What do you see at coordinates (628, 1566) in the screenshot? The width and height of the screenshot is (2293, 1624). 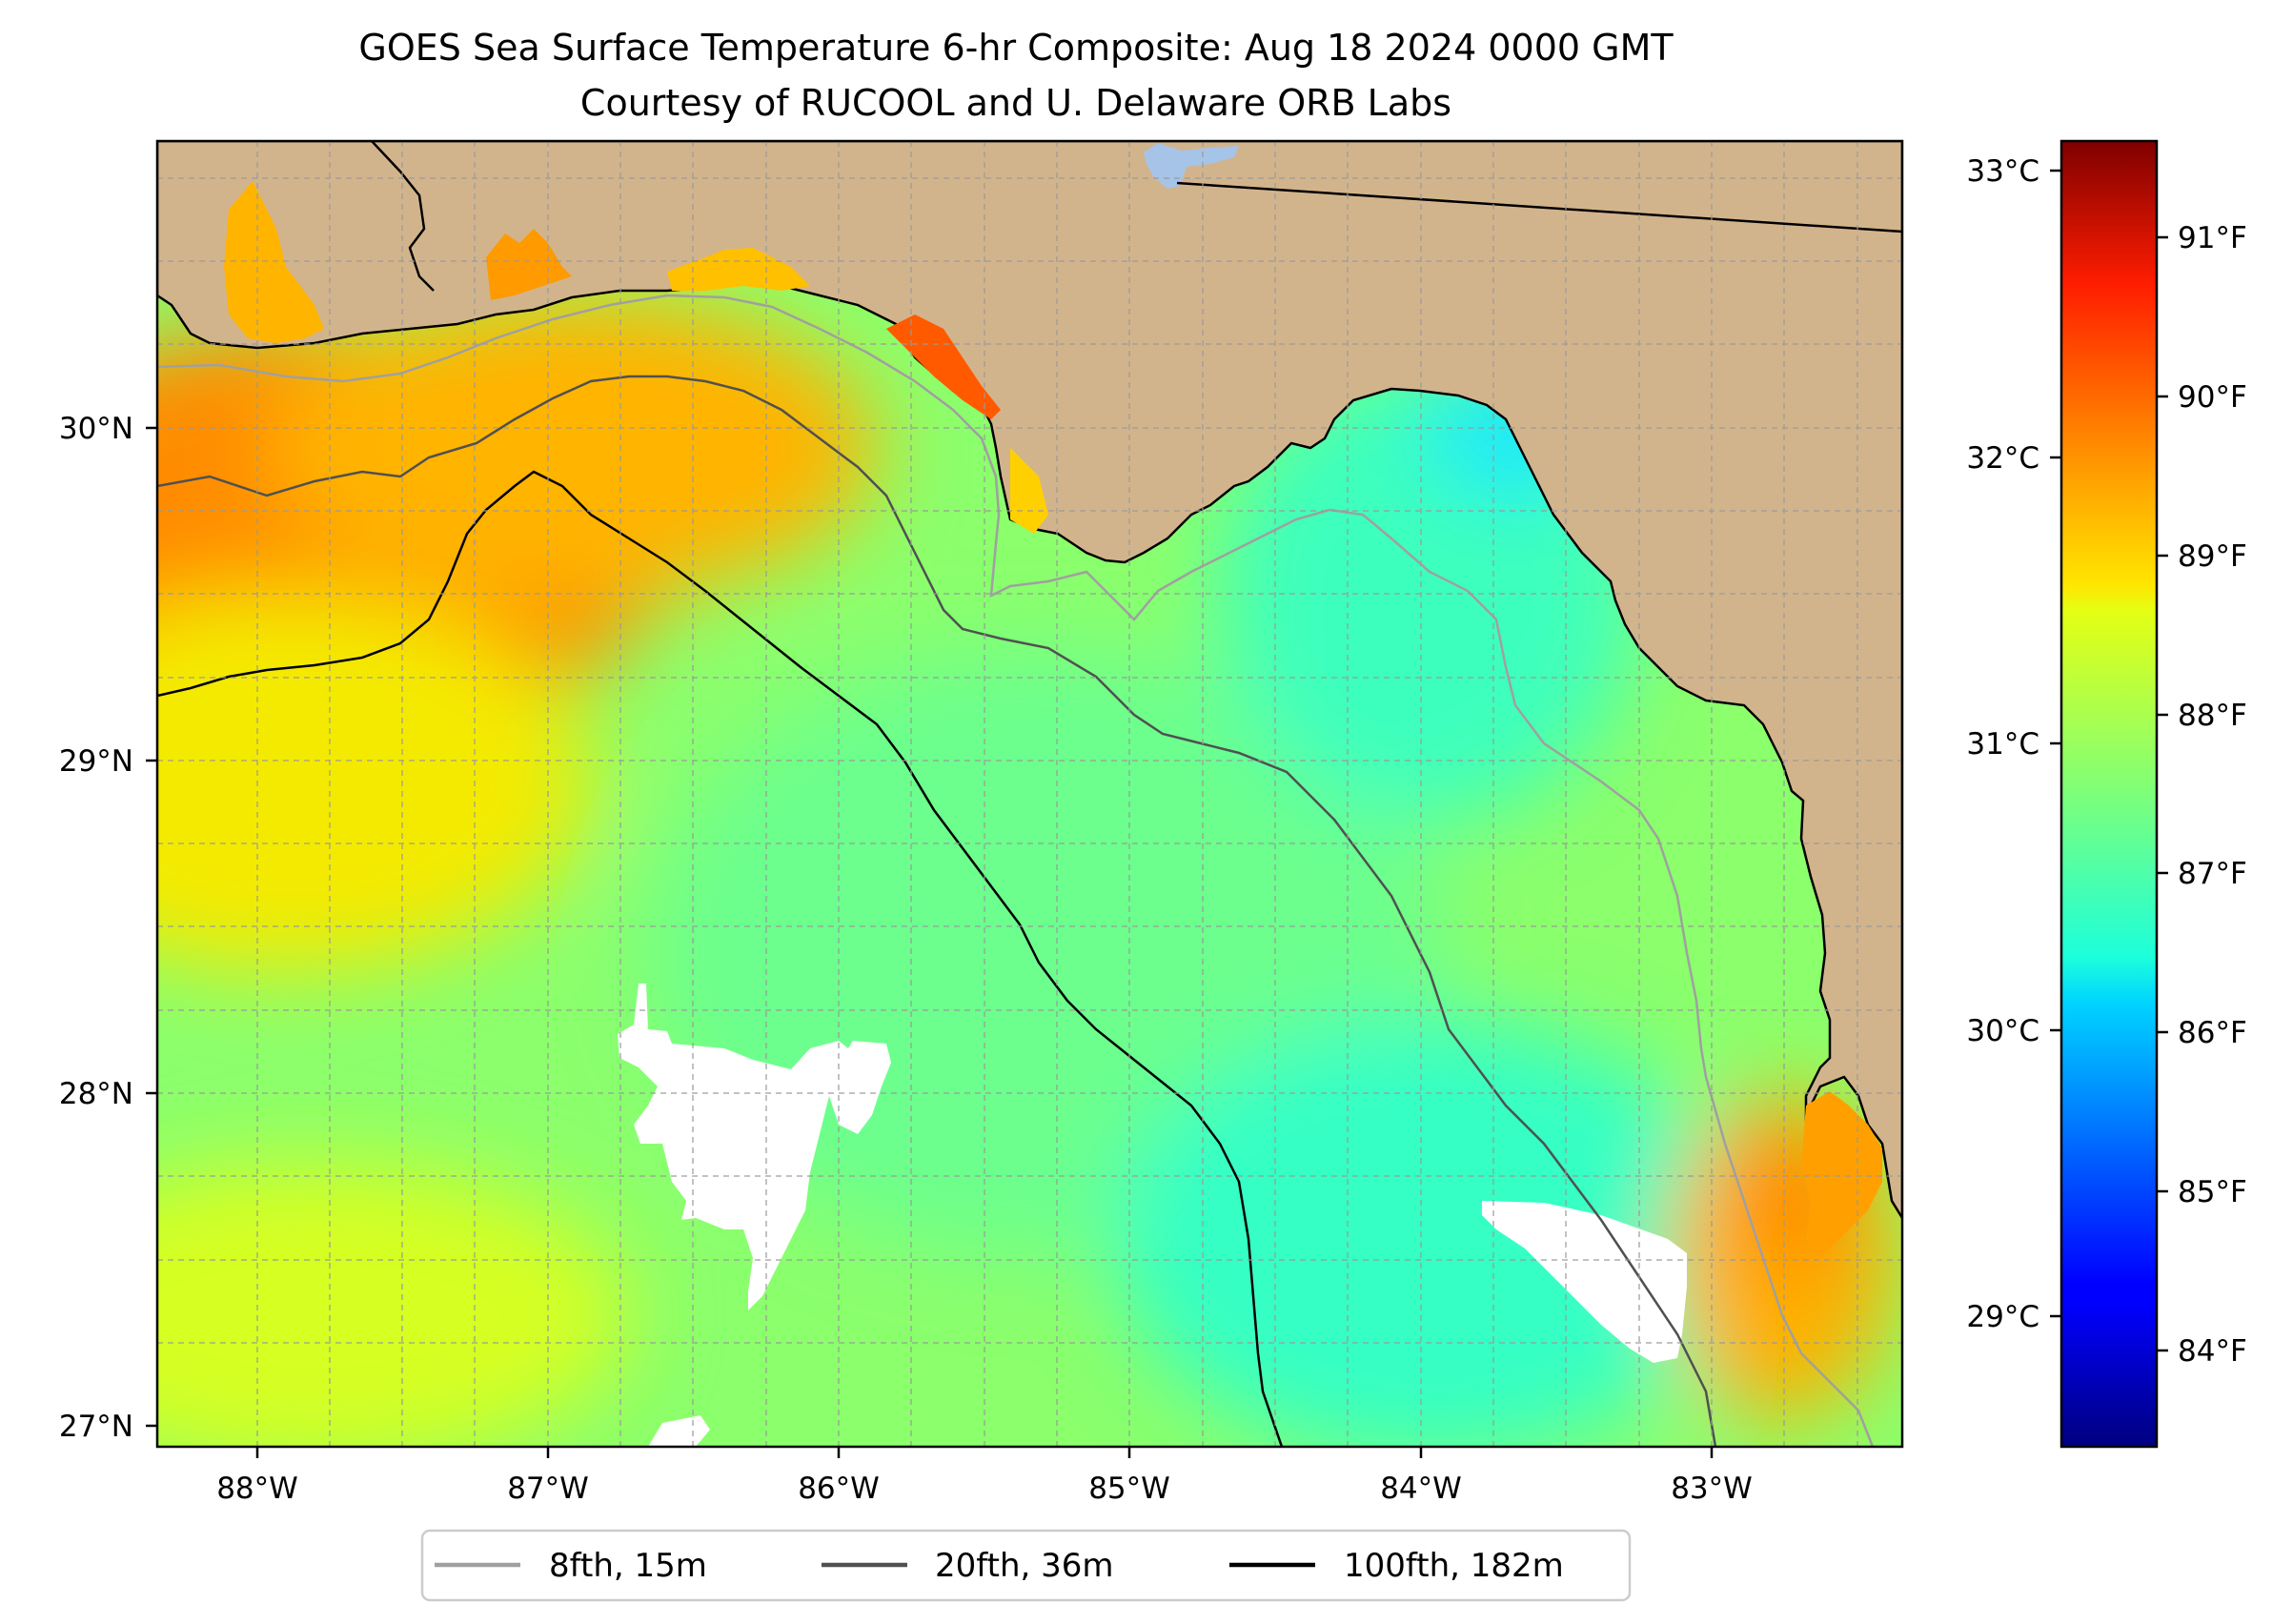 I see `legend-label-8fth: 8fth, 15m` at bounding box center [628, 1566].